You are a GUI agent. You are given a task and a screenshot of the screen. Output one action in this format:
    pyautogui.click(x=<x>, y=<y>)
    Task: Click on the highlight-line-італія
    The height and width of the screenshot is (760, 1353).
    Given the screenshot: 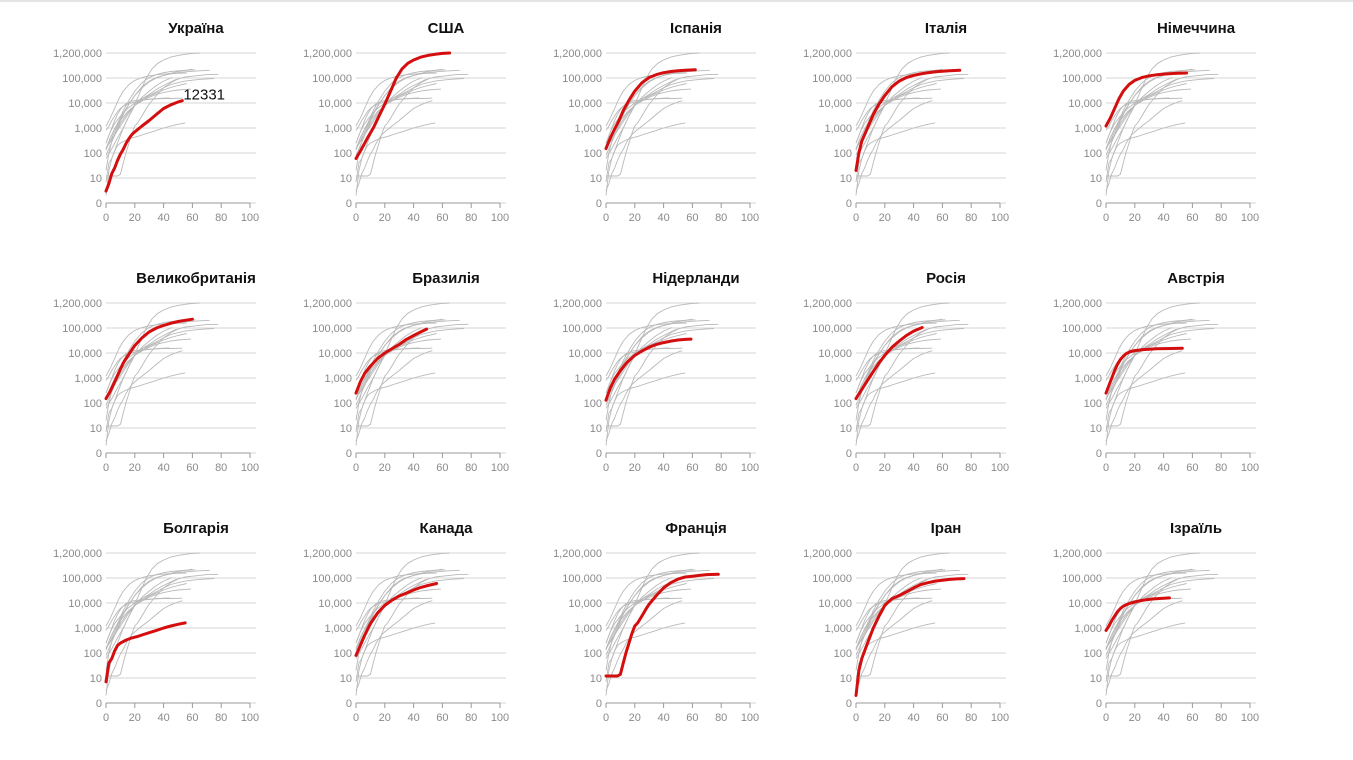 What is the action you would take?
    pyautogui.click(x=908, y=120)
    